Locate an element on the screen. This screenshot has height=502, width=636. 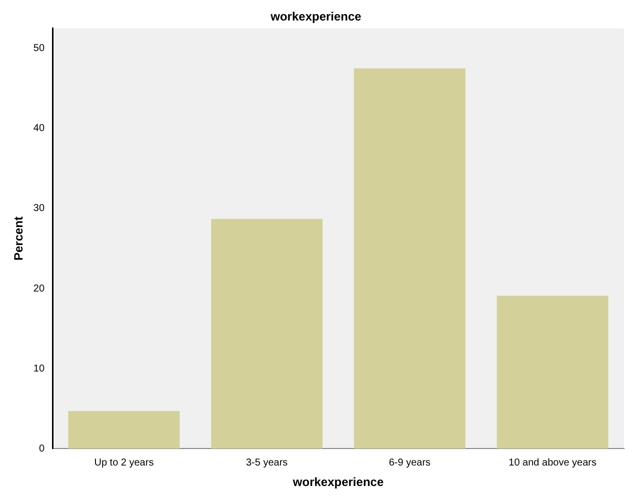
x-tick-label: 6-9 years is located at coordinates (409, 462).